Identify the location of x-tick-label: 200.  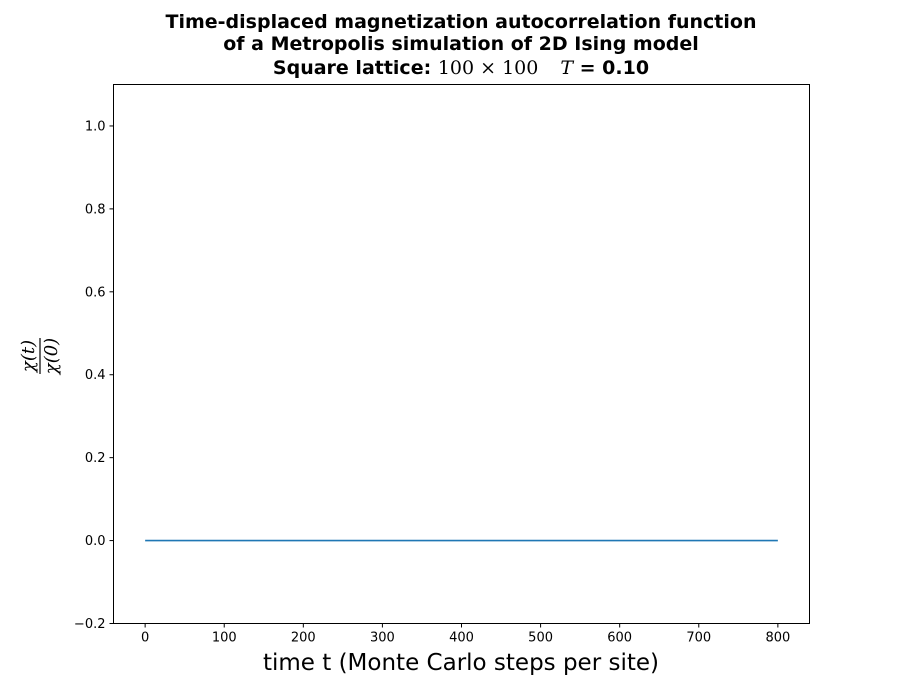
(303, 638).